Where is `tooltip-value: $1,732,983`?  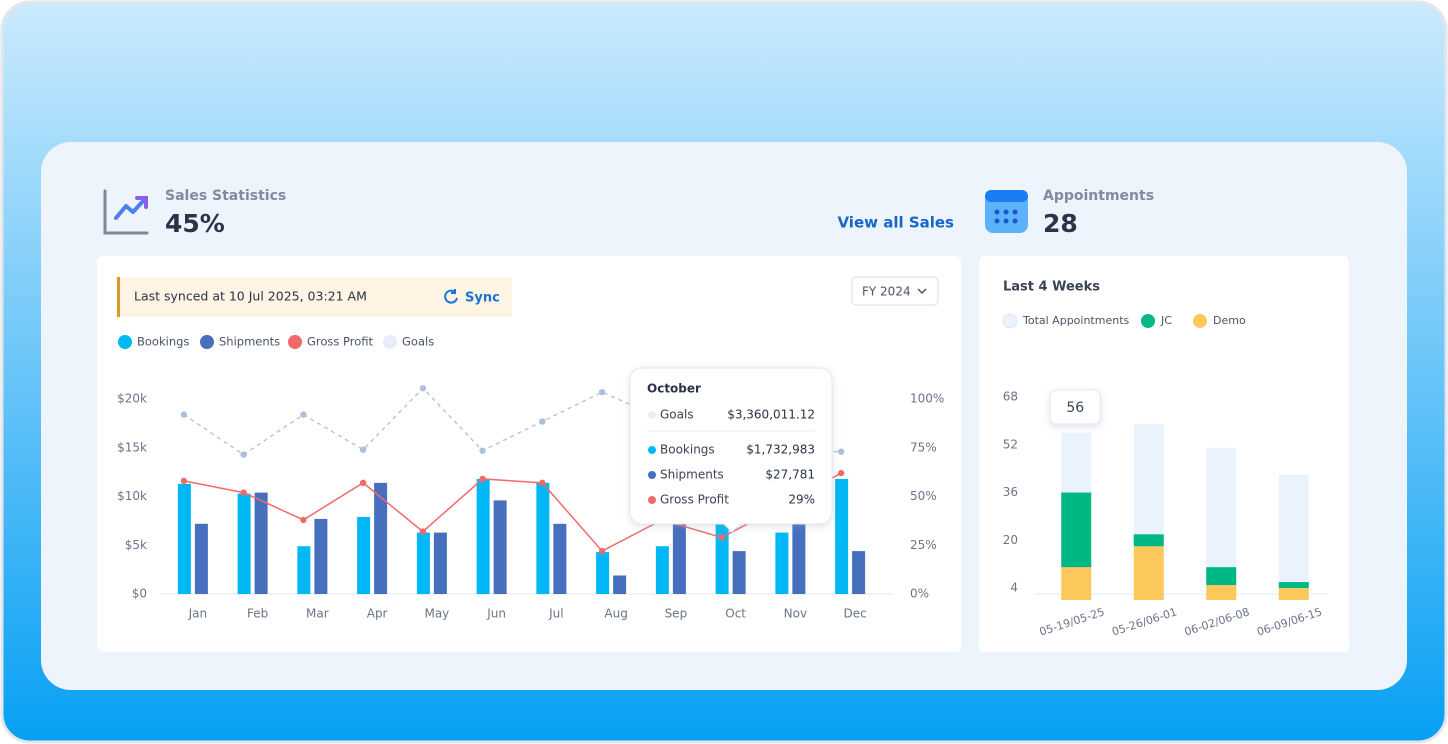 tooltip-value: $1,732,983 is located at coordinates (780, 450).